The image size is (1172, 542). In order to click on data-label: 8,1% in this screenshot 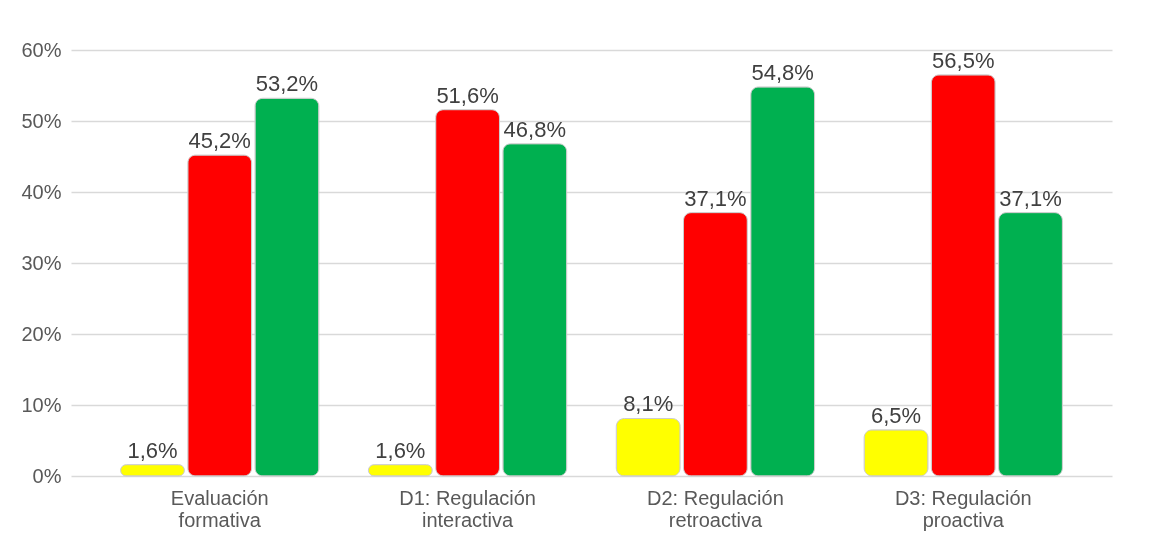, I will do `click(648, 404)`.